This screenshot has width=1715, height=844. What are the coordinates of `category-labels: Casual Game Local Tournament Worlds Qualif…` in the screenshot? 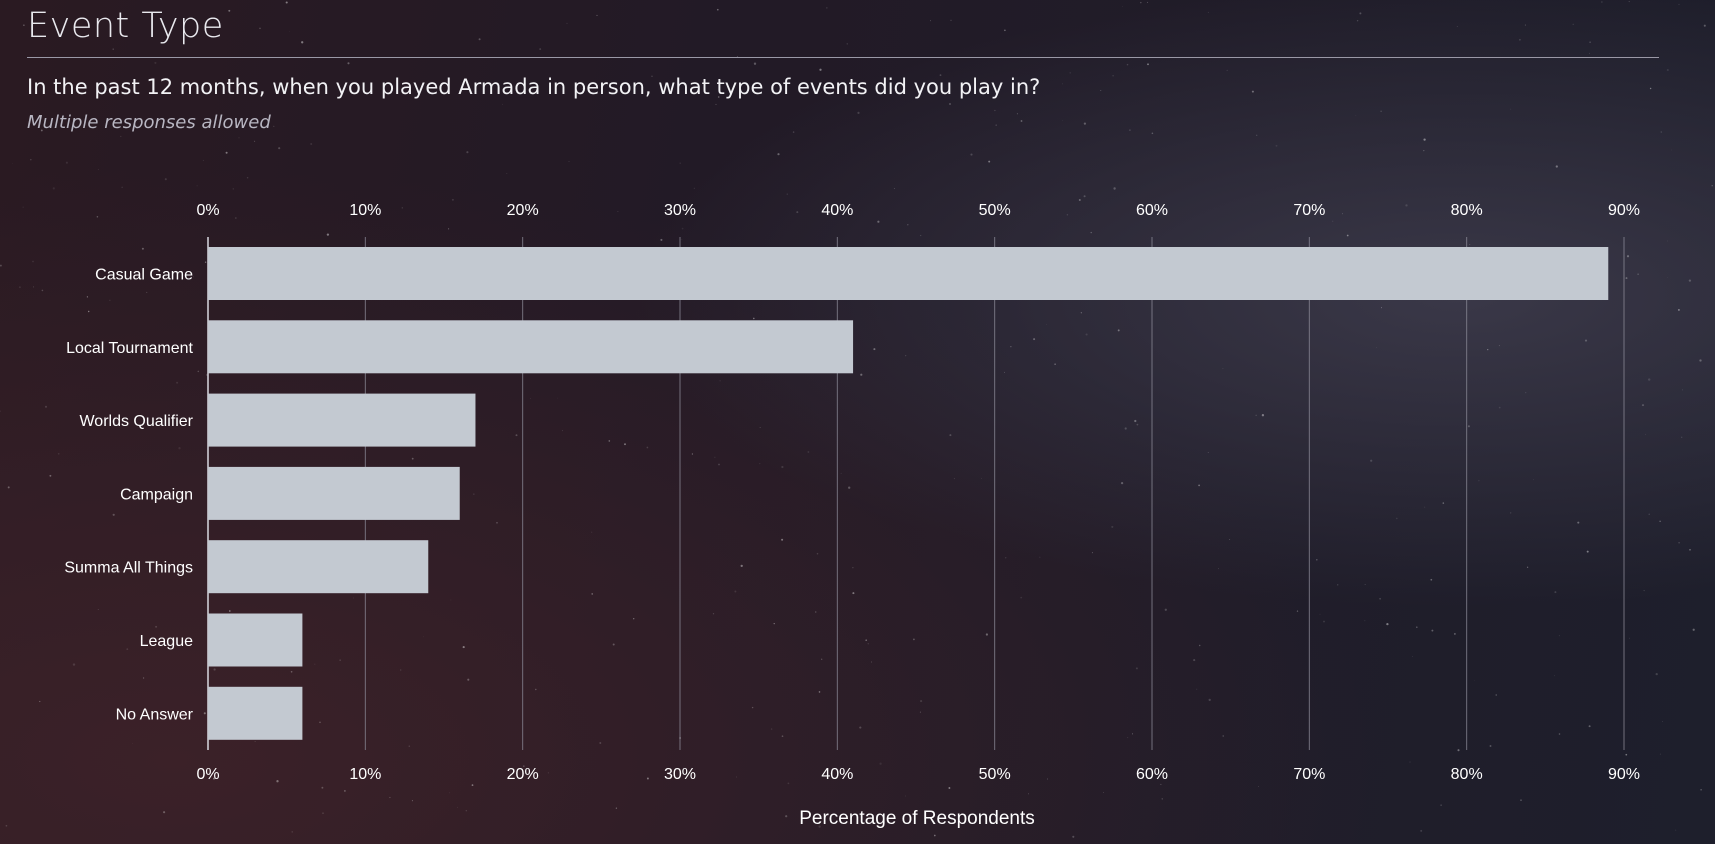 It's located at (128, 495).